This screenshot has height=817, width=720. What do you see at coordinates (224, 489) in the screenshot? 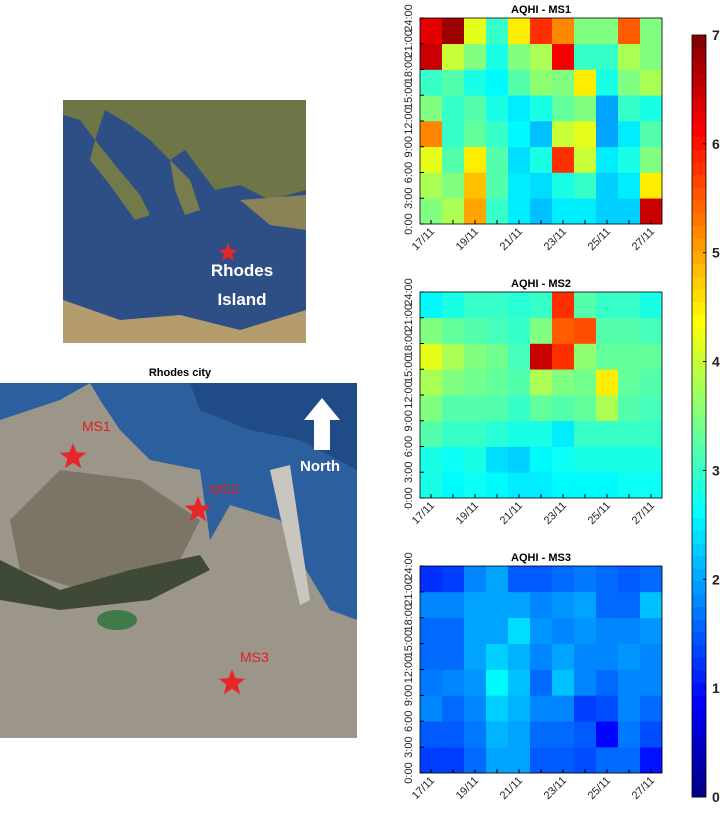
I see `station-label: MS2` at bounding box center [224, 489].